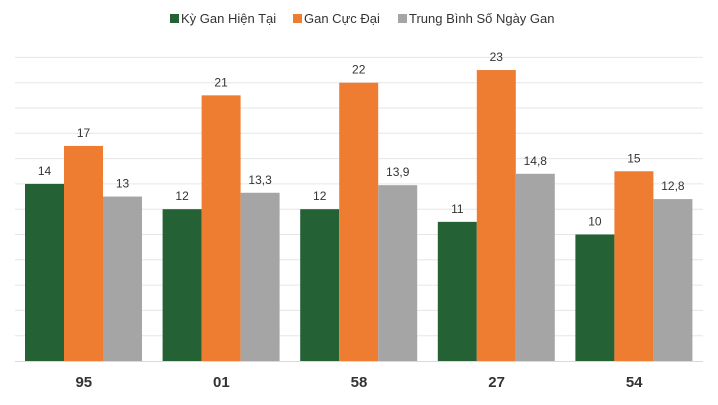 This screenshot has width=718, height=405. I want to click on x-tick-label: 27, so click(496, 382).